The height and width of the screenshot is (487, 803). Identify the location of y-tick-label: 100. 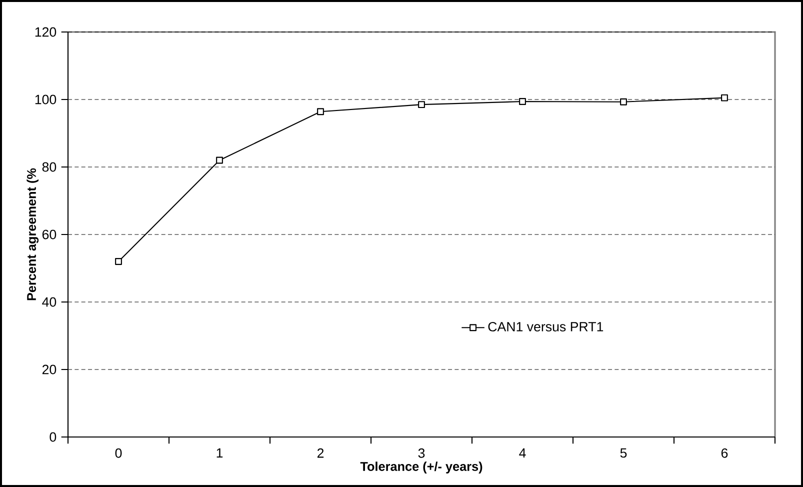
(45, 99).